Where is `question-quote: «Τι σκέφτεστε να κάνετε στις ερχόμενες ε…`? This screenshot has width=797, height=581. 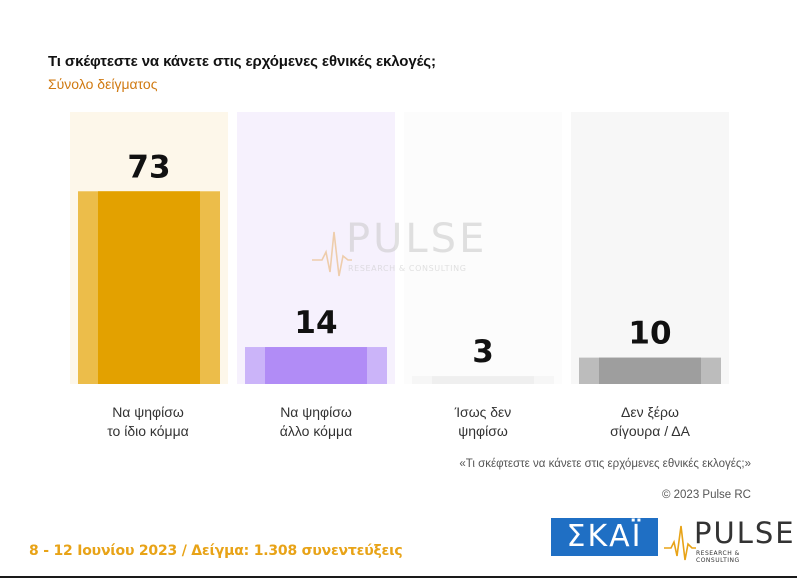
question-quote: «Τι σκέφτεστε να κάνετε στις ερχόμενες ε… is located at coordinates (605, 464).